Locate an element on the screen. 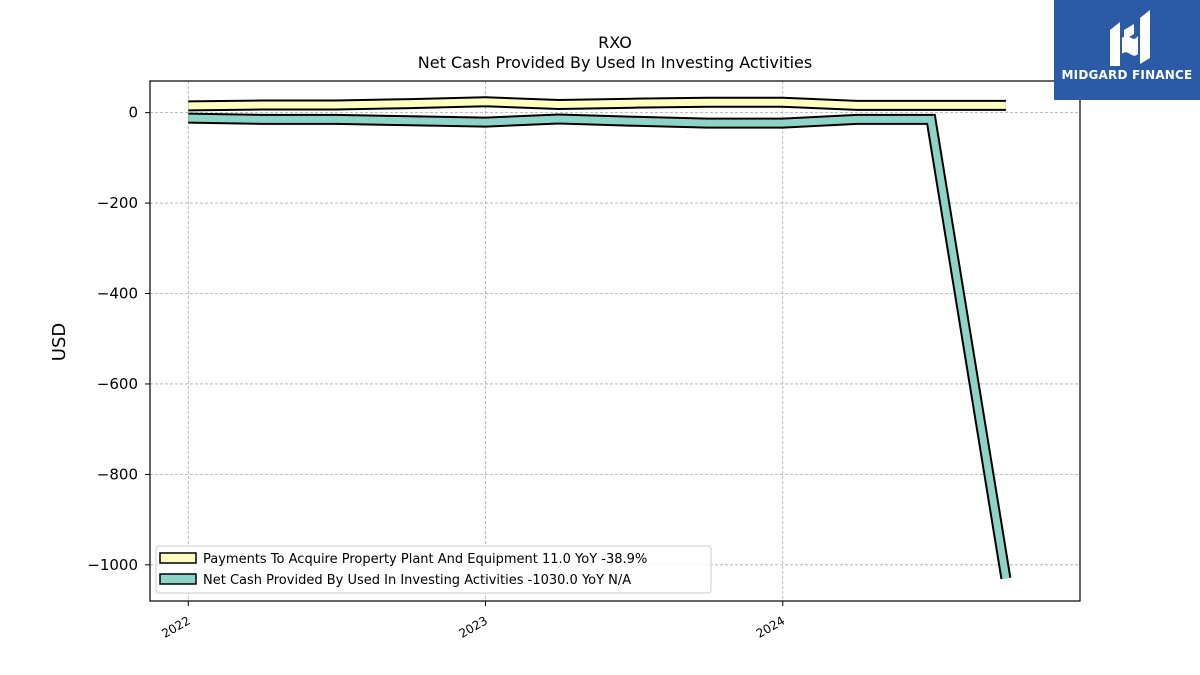 Image resolution: width=1200 pixels, height=675 pixels. y-tick-label: −600 is located at coordinates (117, 384).